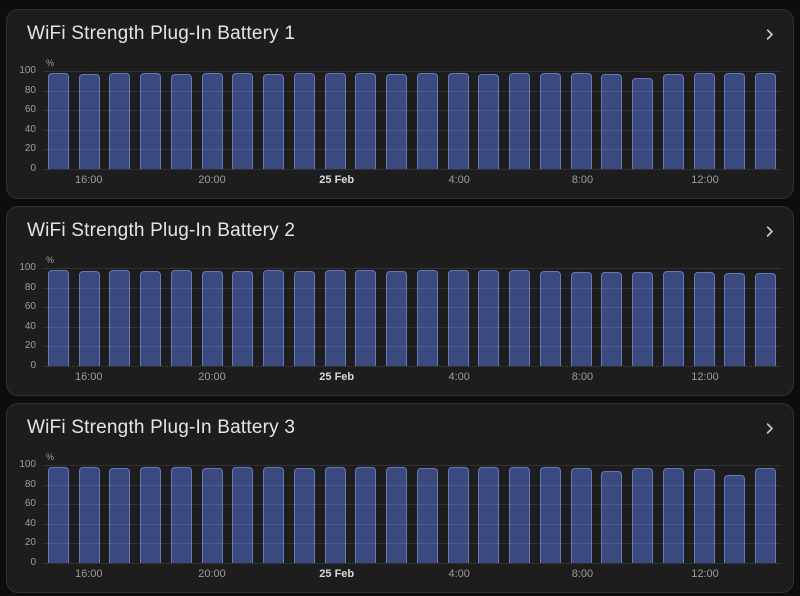 The image size is (800, 596). What do you see at coordinates (30, 346) in the screenshot?
I see `y-axis-tick-label: 20` at bounding box center [30, 346].